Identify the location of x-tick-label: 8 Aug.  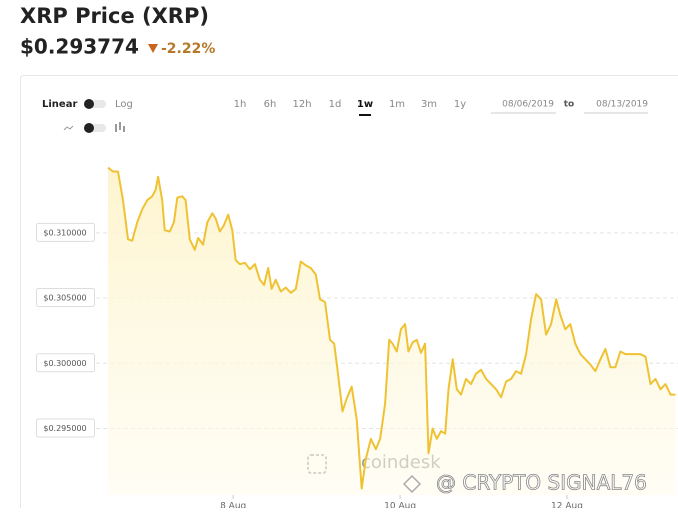
(233, 505).